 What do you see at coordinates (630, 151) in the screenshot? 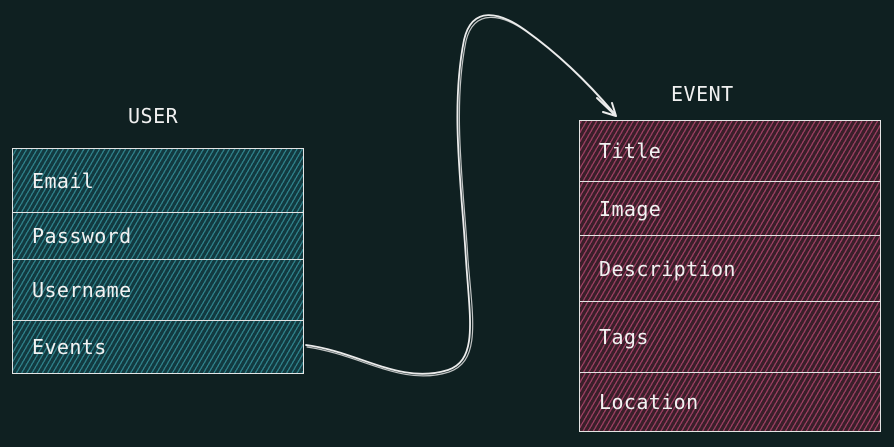
I see `event-field-label: Title` at bounding box center [630, 151].